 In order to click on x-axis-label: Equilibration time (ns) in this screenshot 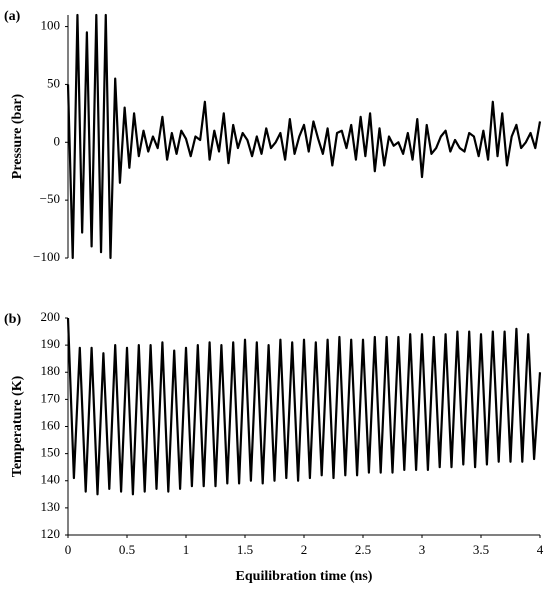, I will do `click(304, 576)`.